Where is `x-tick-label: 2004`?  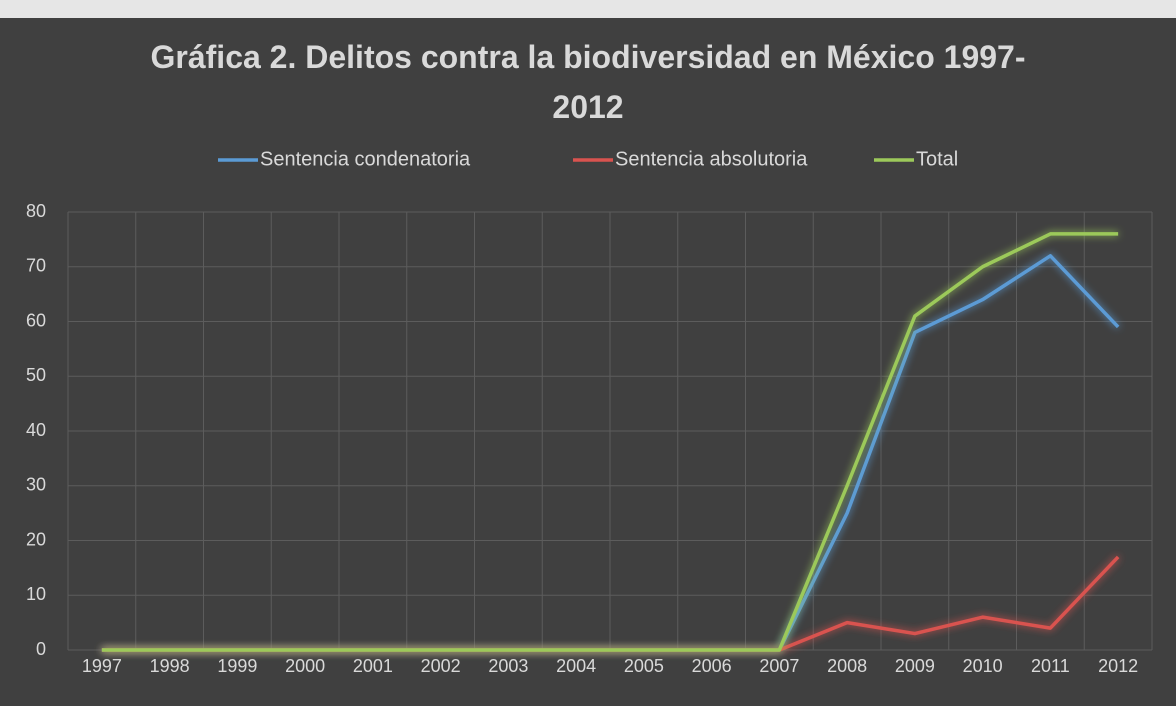
x-tick-label: 2004 is located at coordinates (576, 666).